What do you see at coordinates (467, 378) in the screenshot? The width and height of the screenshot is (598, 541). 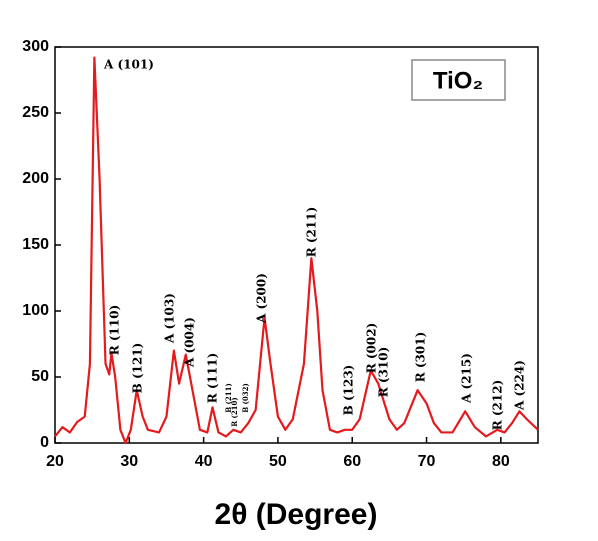 I see `peak-label: A (215)` at bounding box center [467, 378].